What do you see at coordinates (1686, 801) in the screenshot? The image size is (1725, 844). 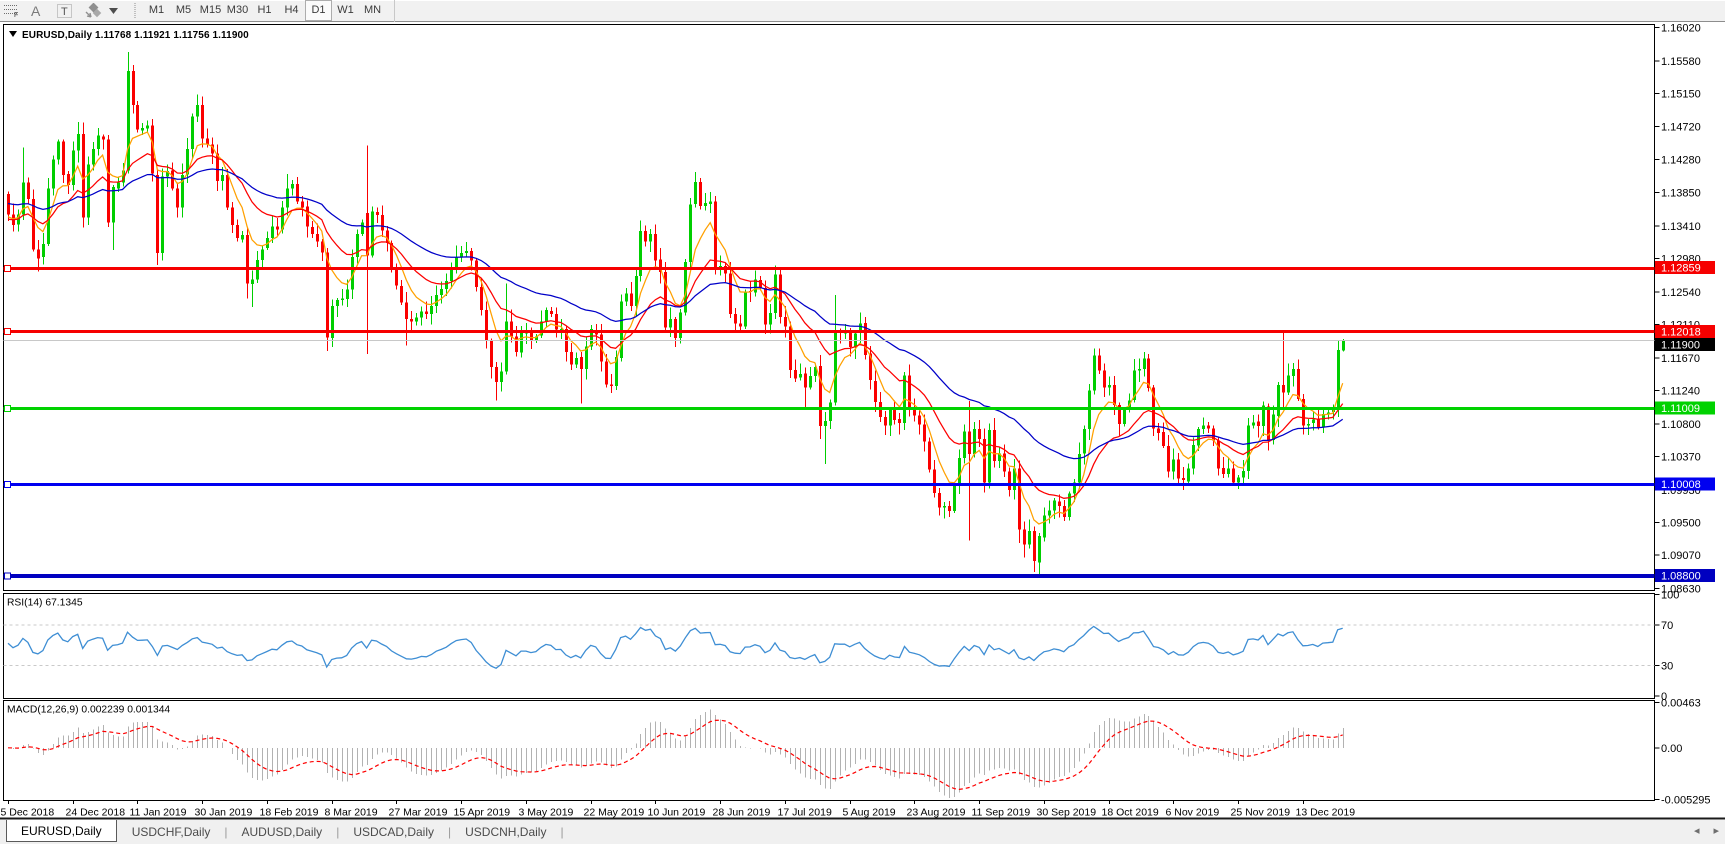 I see `macd-tick-label: -0.005295` at bounding box center [1686, 801].